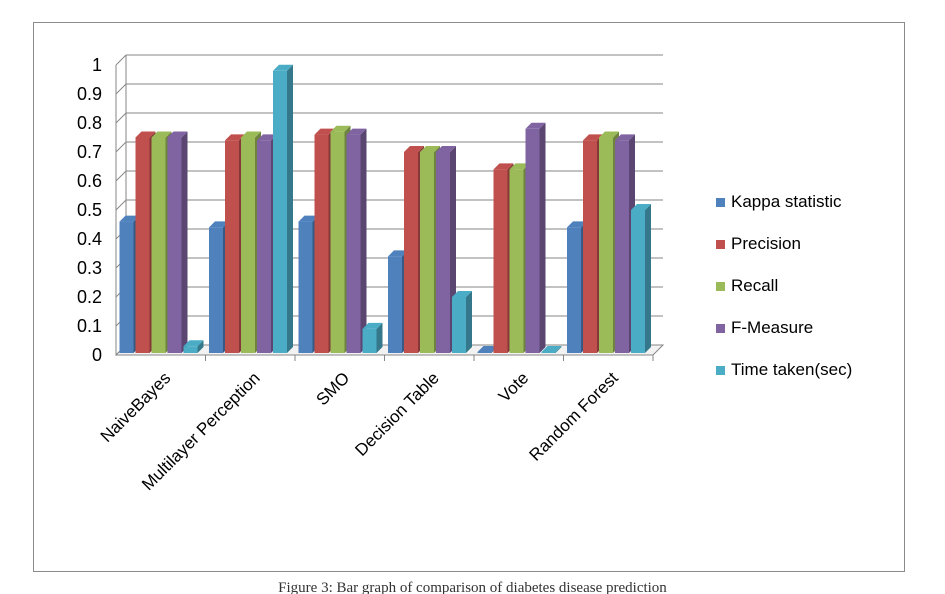  Describe the element at coordinates (97, 65) in the screenshot. I see `y-tick-label: 1` at that location.